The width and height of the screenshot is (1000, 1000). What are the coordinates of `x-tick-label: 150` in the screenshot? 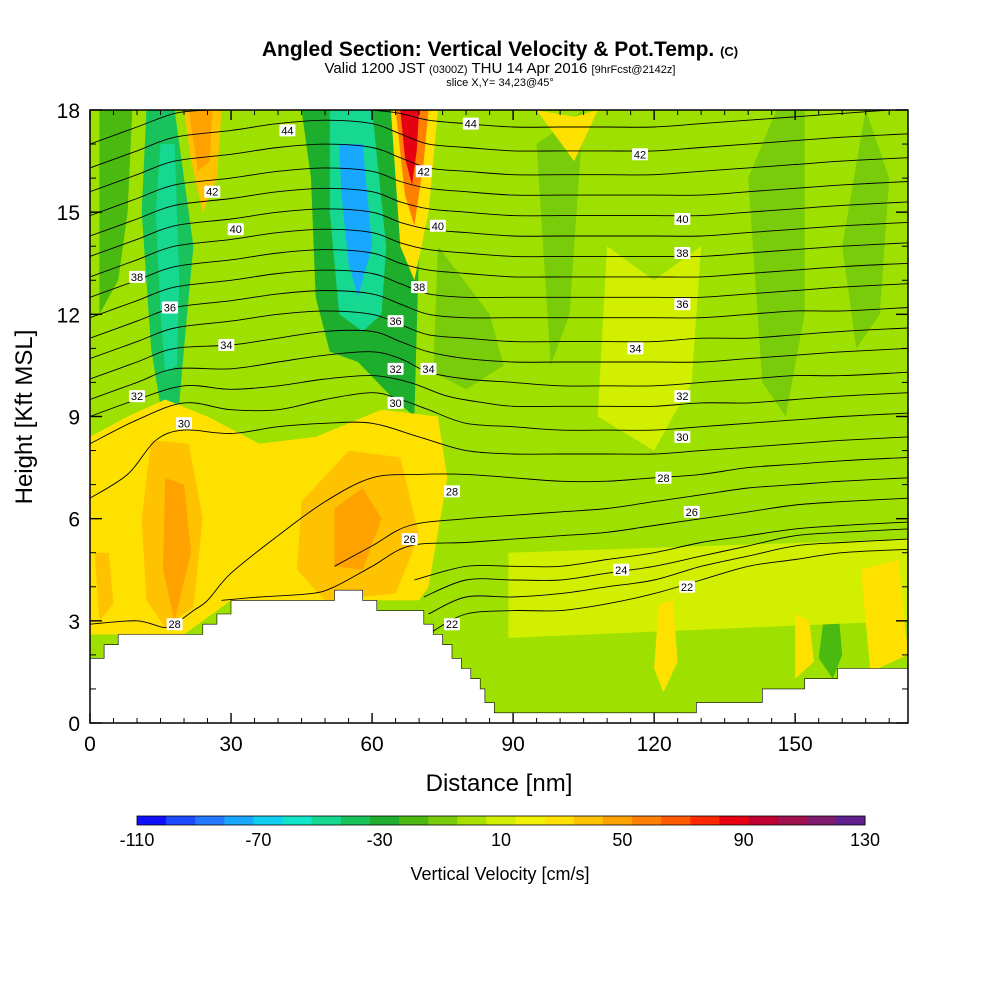 It's located at (795, 744).